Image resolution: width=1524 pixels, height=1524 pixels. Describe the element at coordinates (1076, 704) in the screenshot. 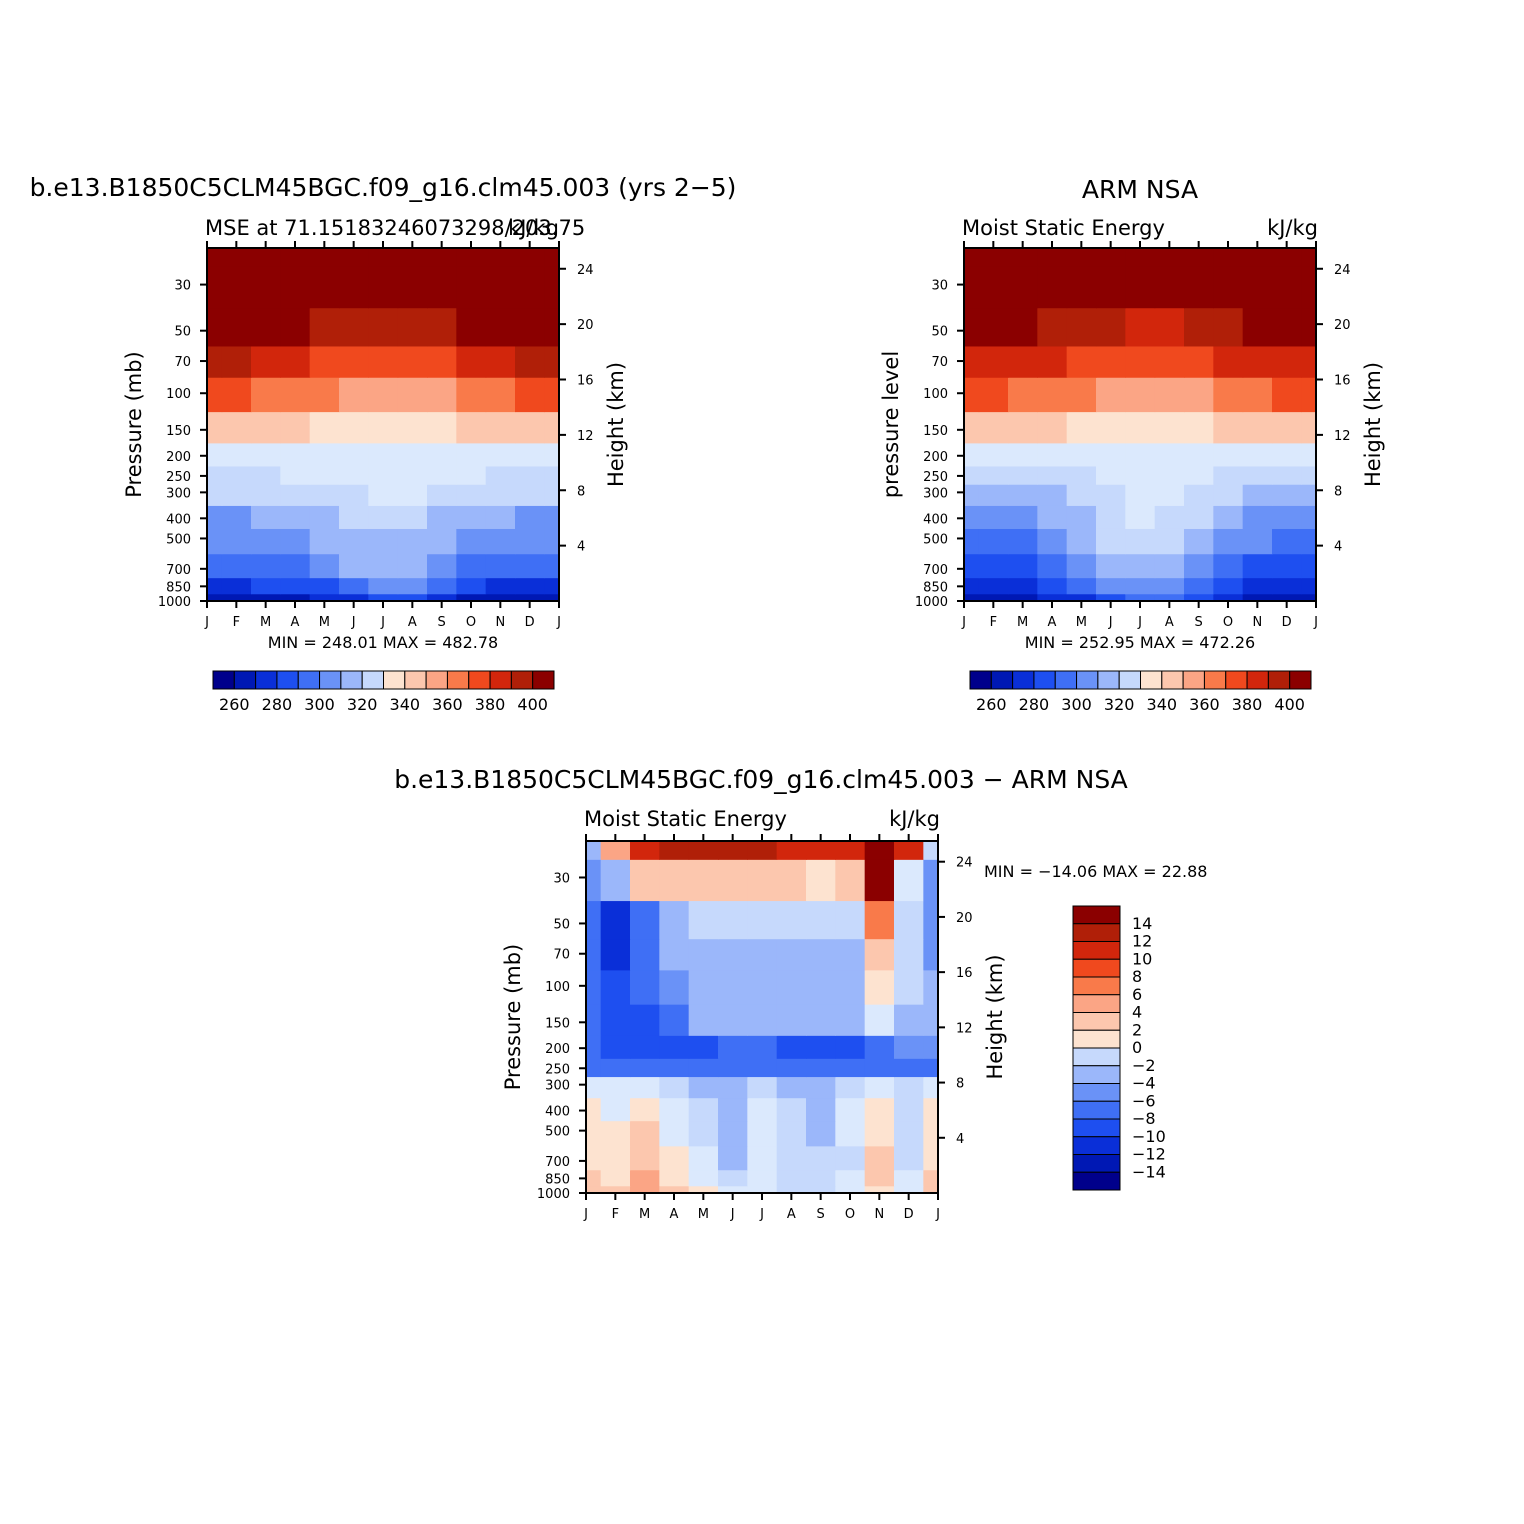

I see `colorbar-label: 300` at that location.